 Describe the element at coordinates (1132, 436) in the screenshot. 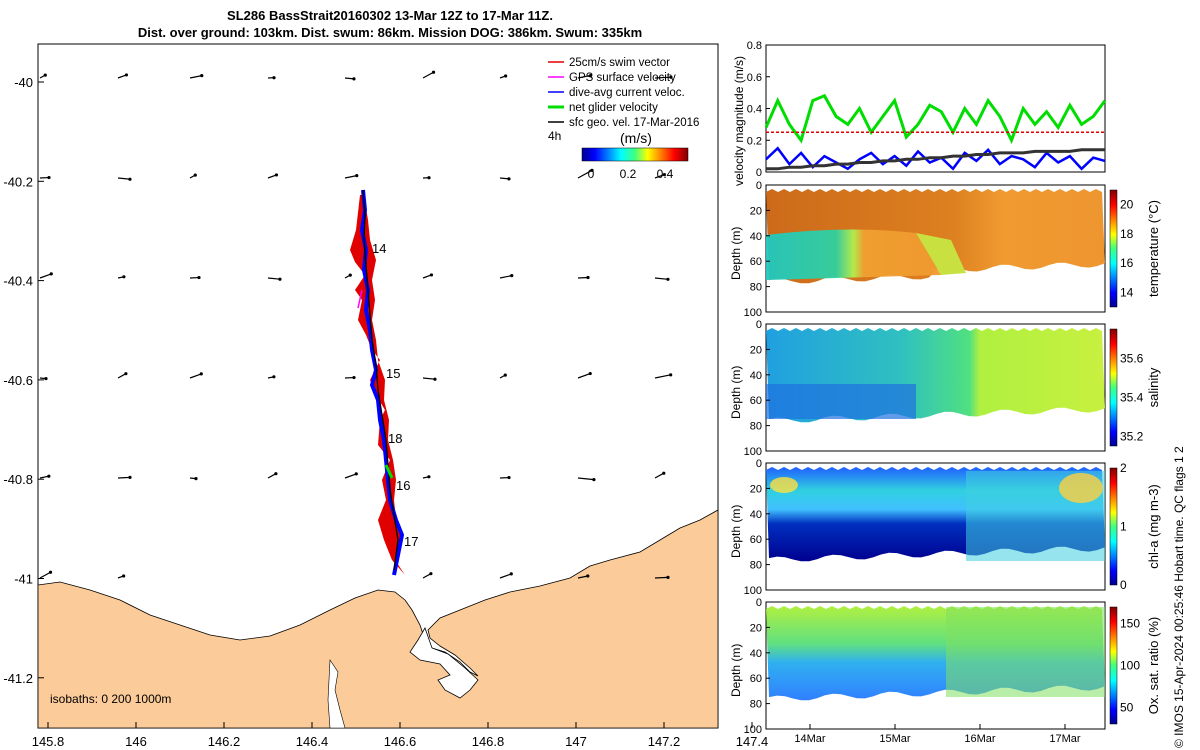

I see `colorbar-tick-label: 35.2` at that location.